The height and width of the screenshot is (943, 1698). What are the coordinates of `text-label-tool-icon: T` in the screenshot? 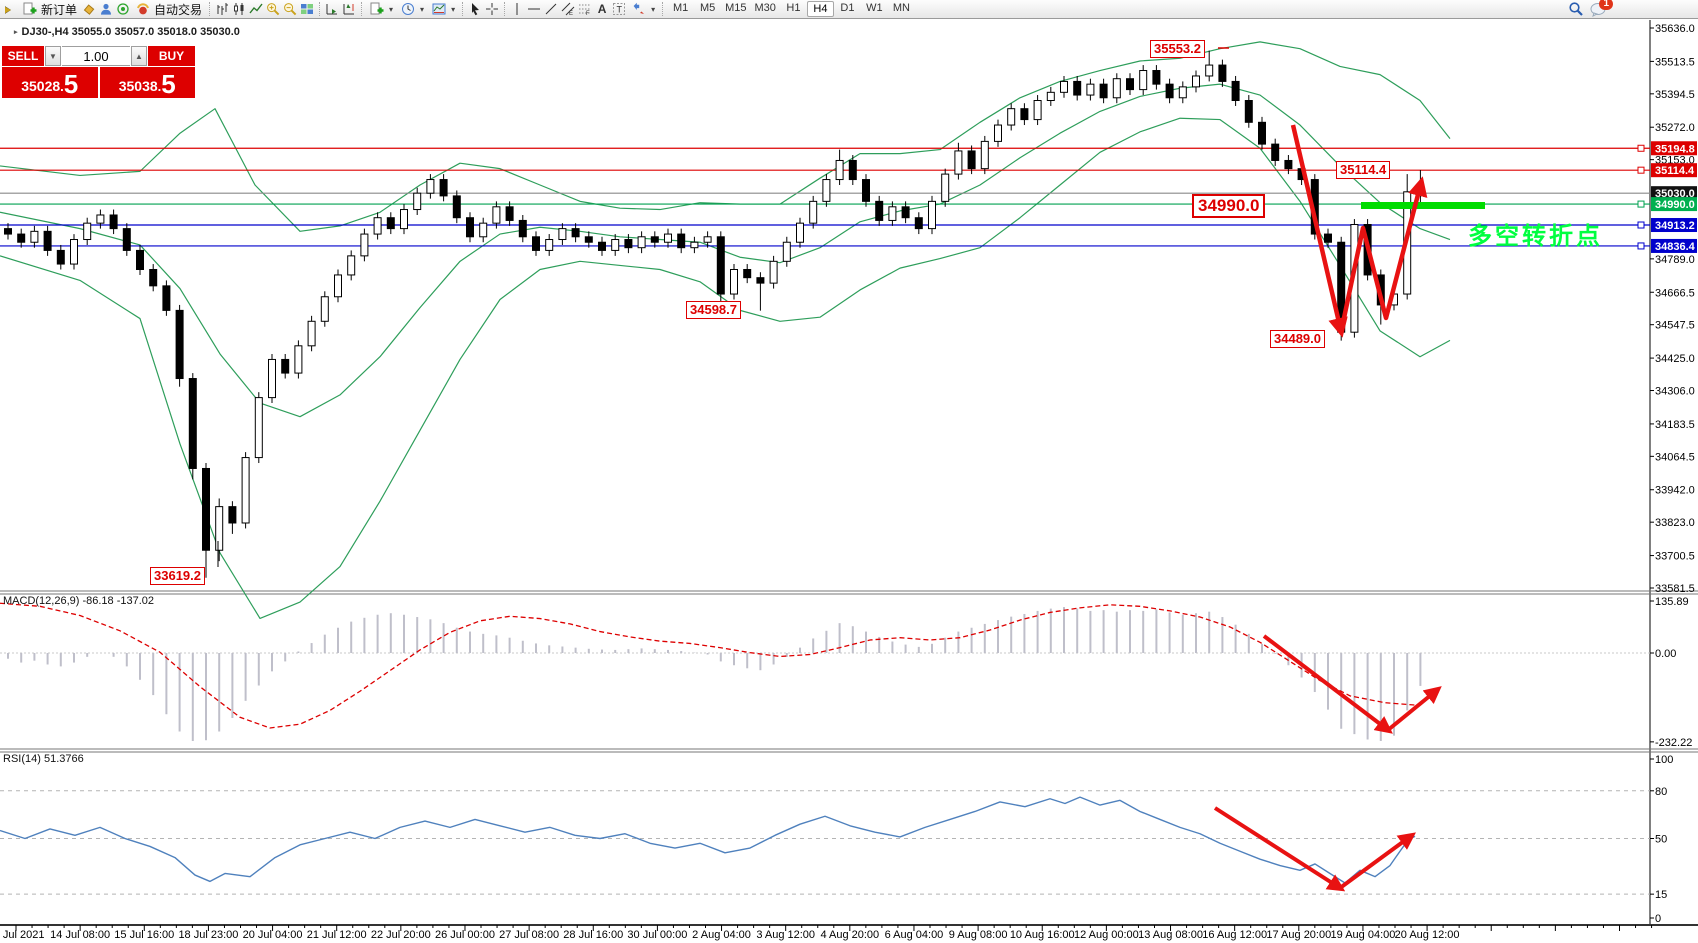 It's located at (619, 9).